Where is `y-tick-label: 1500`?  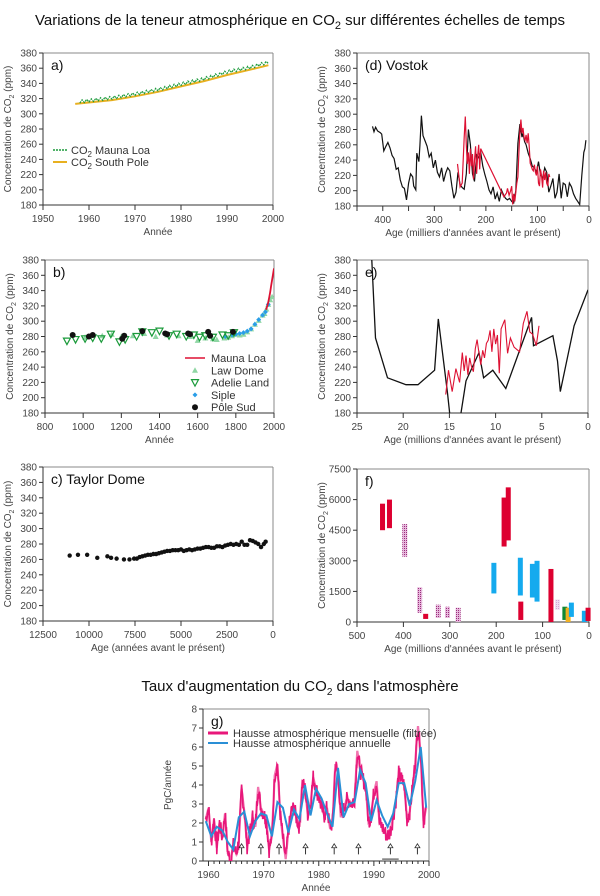
y-tick-label: 1500 is located at coordinates (340, 592).